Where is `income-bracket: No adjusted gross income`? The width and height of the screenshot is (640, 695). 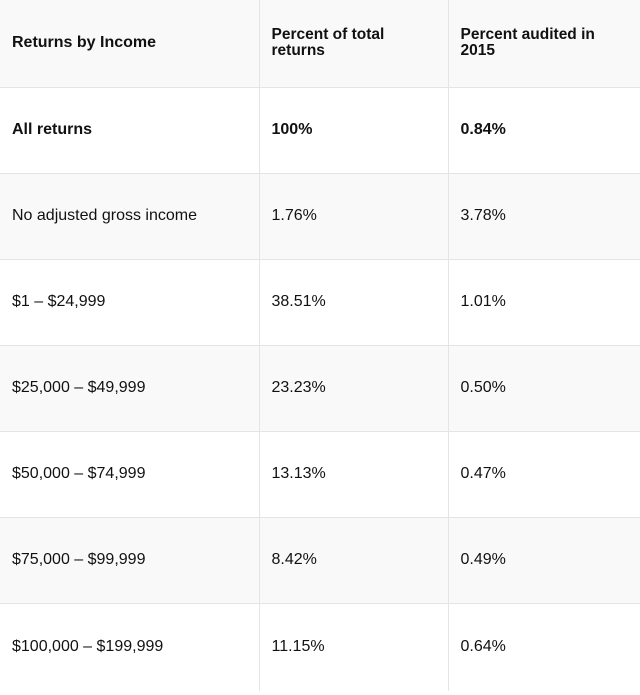
income-bracket: No adjusted gross income is located at coordinates (130, 216).